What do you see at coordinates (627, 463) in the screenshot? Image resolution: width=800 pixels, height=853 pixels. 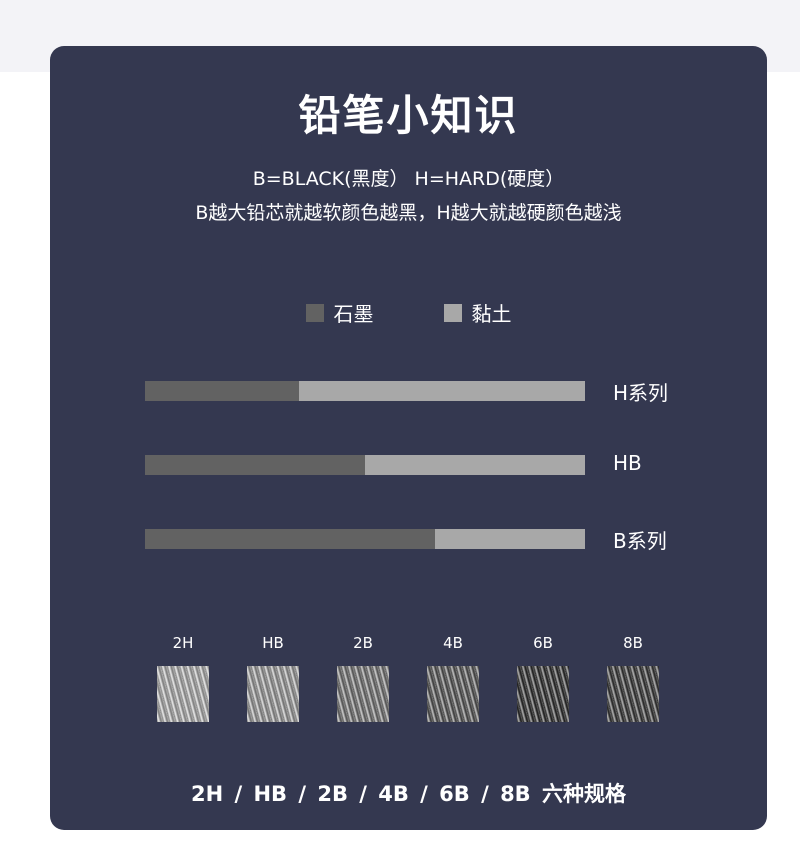 I see `bar-label: HB` at bounding box center [627, 463].